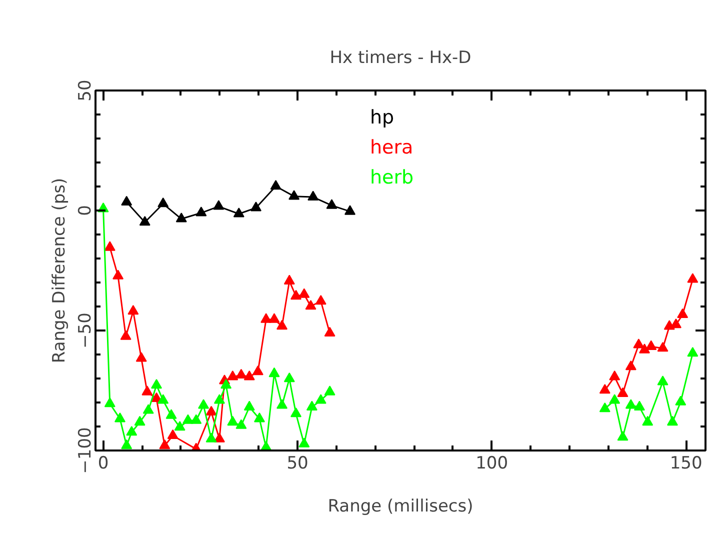 This screenshot has height=552, width=723. I want to click on text: herb, so click(392, 177).